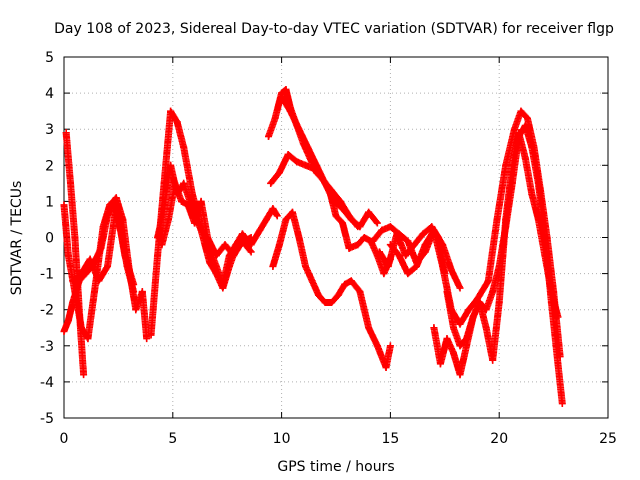 This screenshot has width=640, height=480. Describe the element at coordinates (608, 439) in the screenshot. I see `x-tick-label: 25` at that location.